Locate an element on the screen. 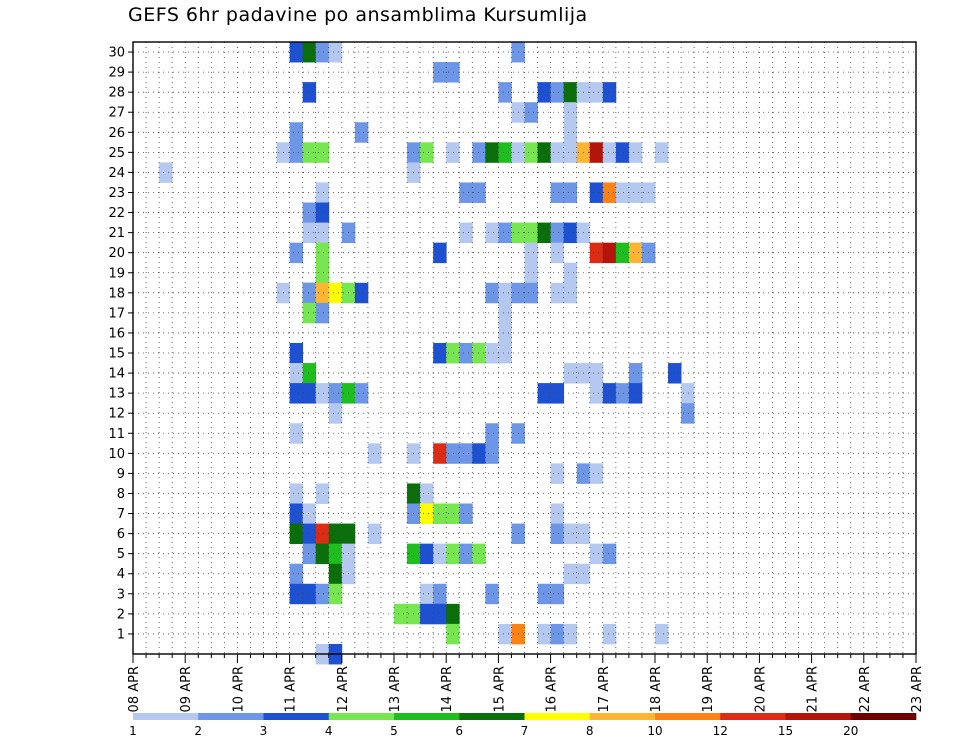  y-tick-label: 30 is located at coordinates (116, 53).